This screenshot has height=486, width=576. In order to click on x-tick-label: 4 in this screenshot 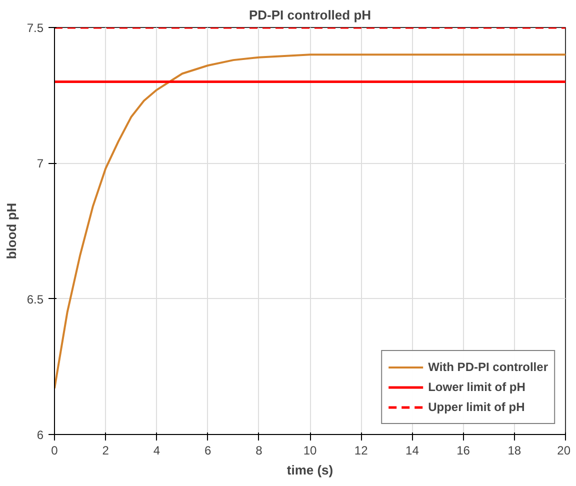, I will do `click(156, 451)`.